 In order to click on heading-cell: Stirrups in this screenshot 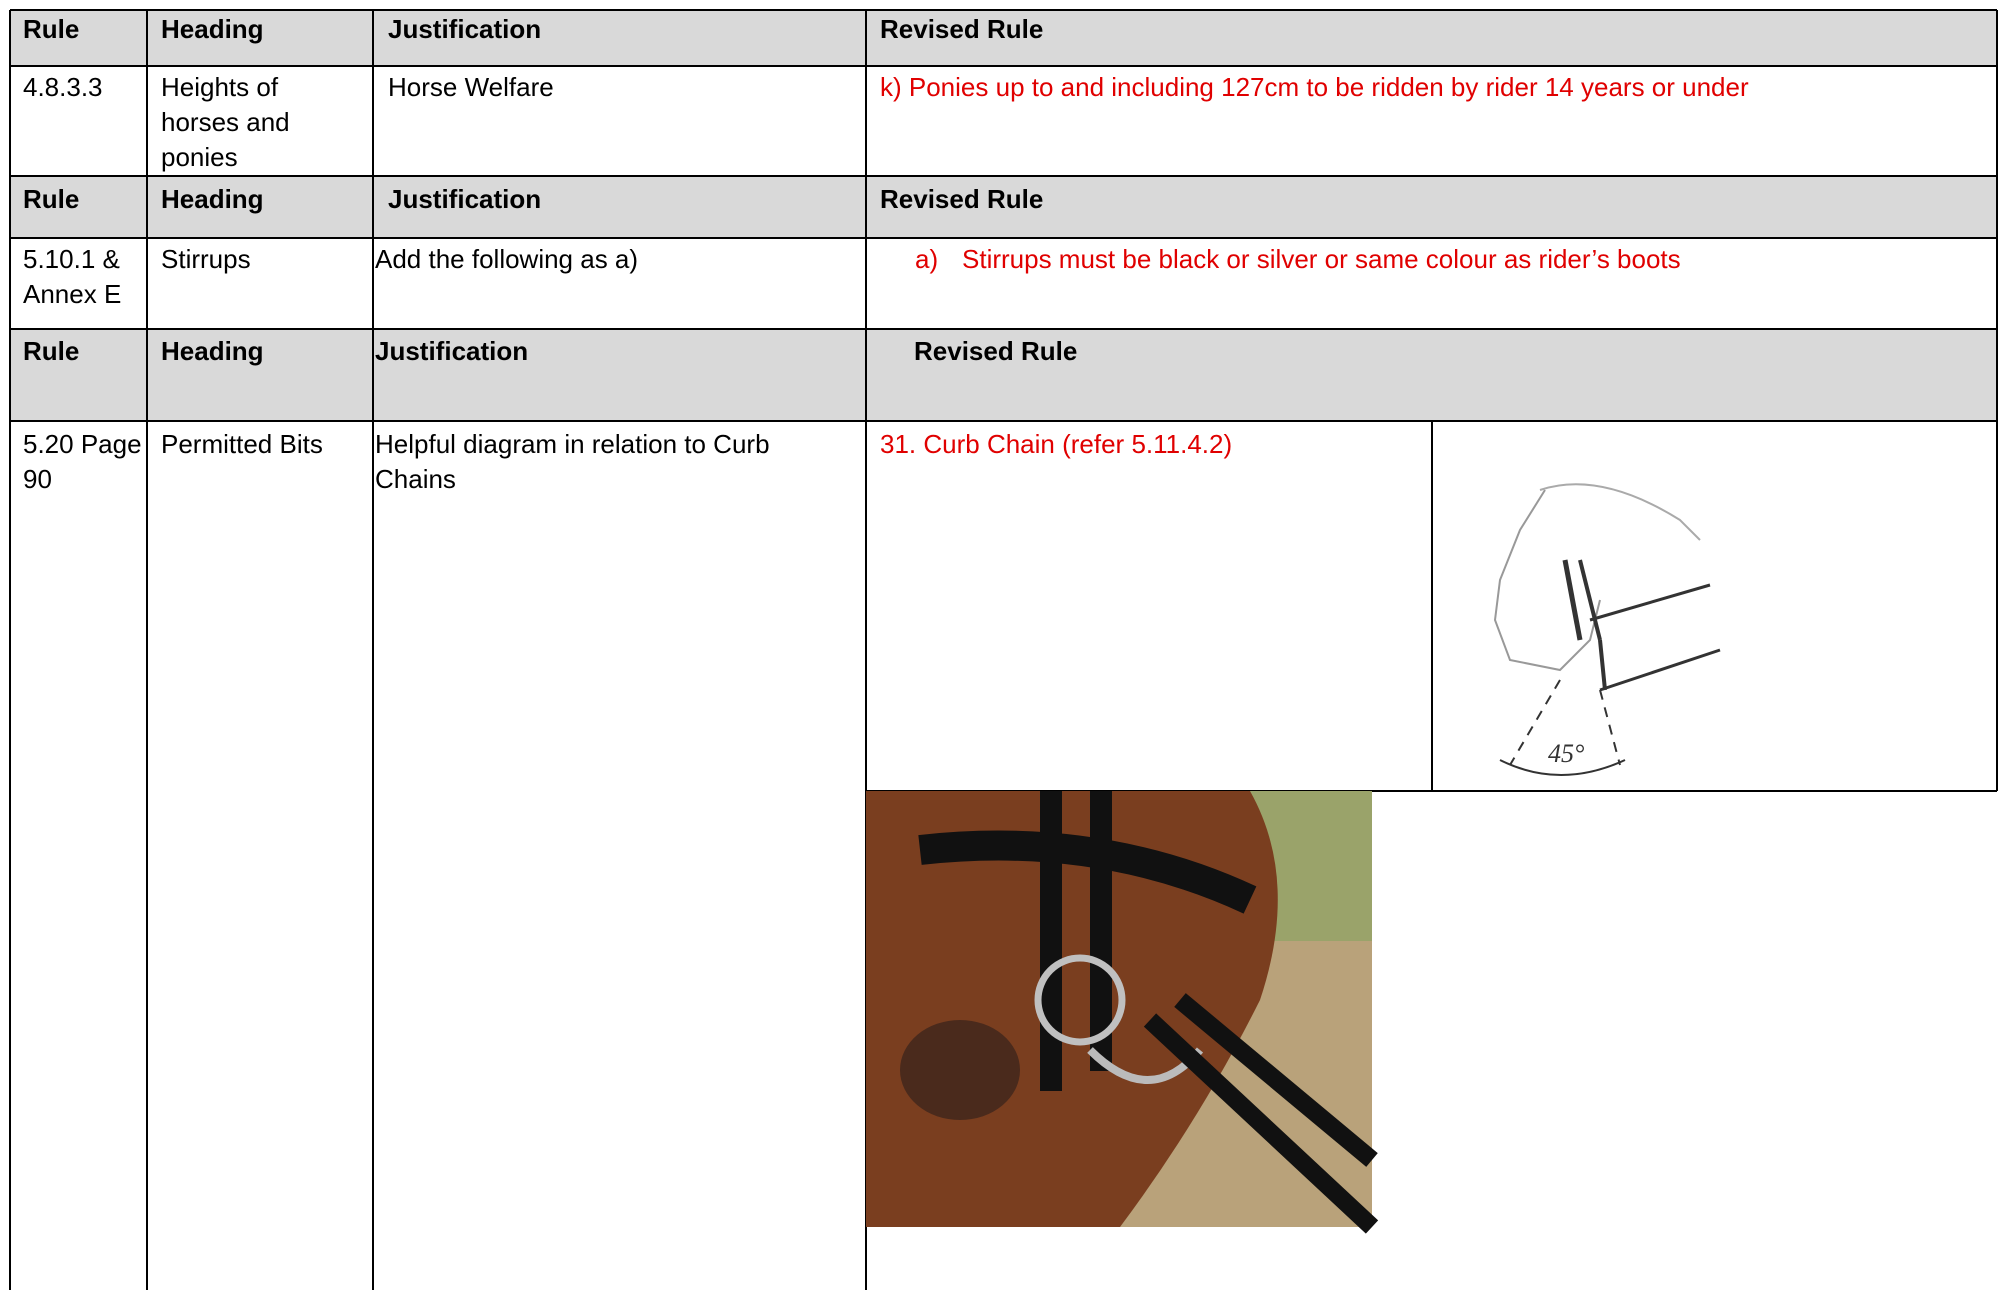, I will do `click(206, 259)`.